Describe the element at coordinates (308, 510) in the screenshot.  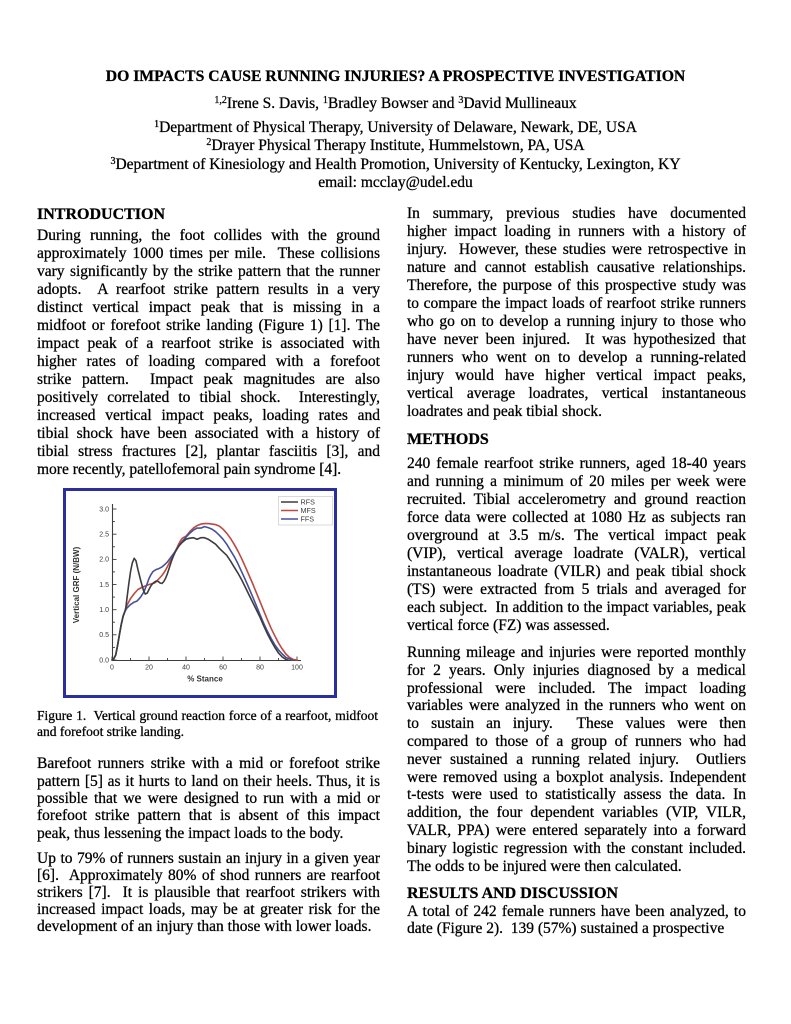
I see `svg-text: MFS` at that location.